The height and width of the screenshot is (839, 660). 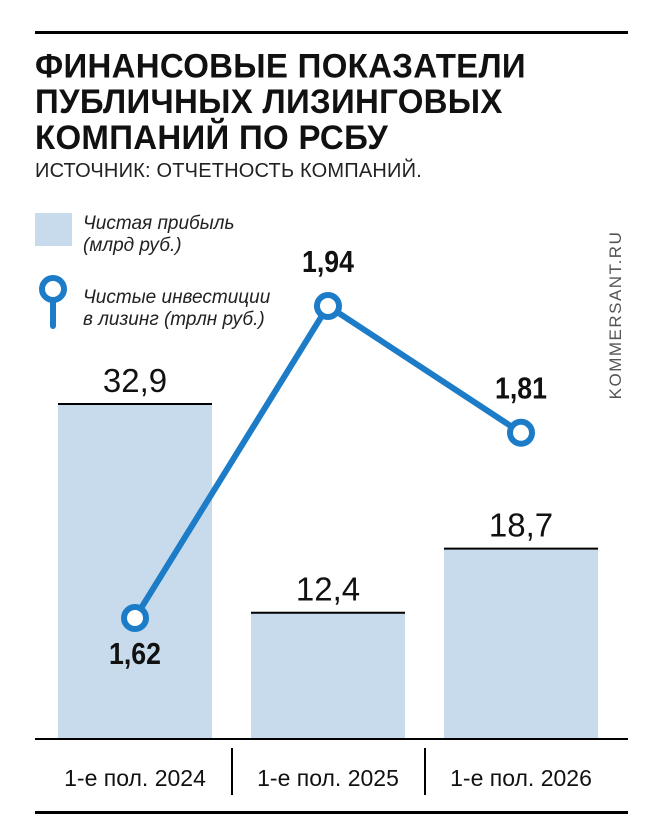 What do you see at coordinates (521, 778) in the screenshot?
I see `x-tick-label-3: 1-е пол. 2026` at bounding box center [521, 778].